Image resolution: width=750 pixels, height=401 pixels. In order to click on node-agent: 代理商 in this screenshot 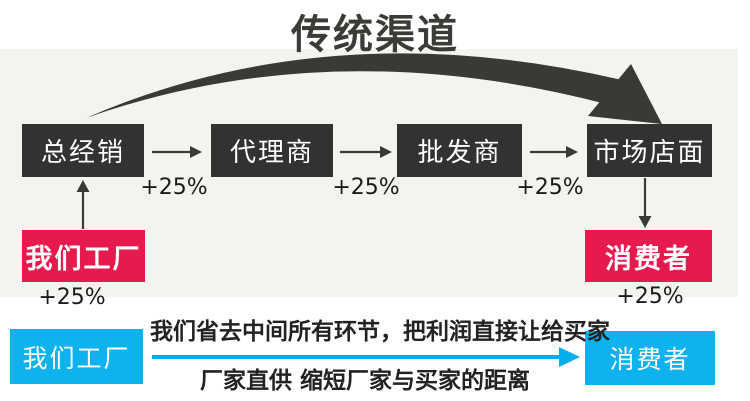, I will do `click(272, 150)`.